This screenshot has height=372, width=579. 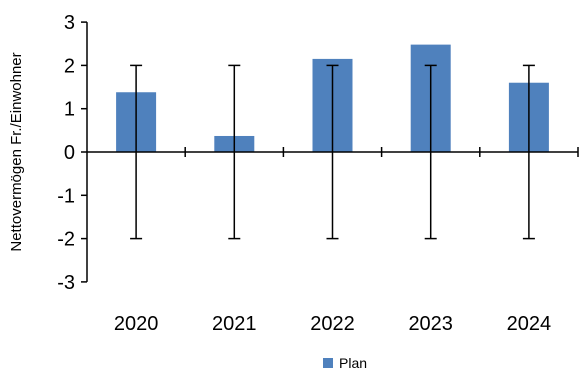 What do you see at coordinates (69, 23) in the screenshot?
I see `y-tick-label: 3` at bounding box center [69, 23].